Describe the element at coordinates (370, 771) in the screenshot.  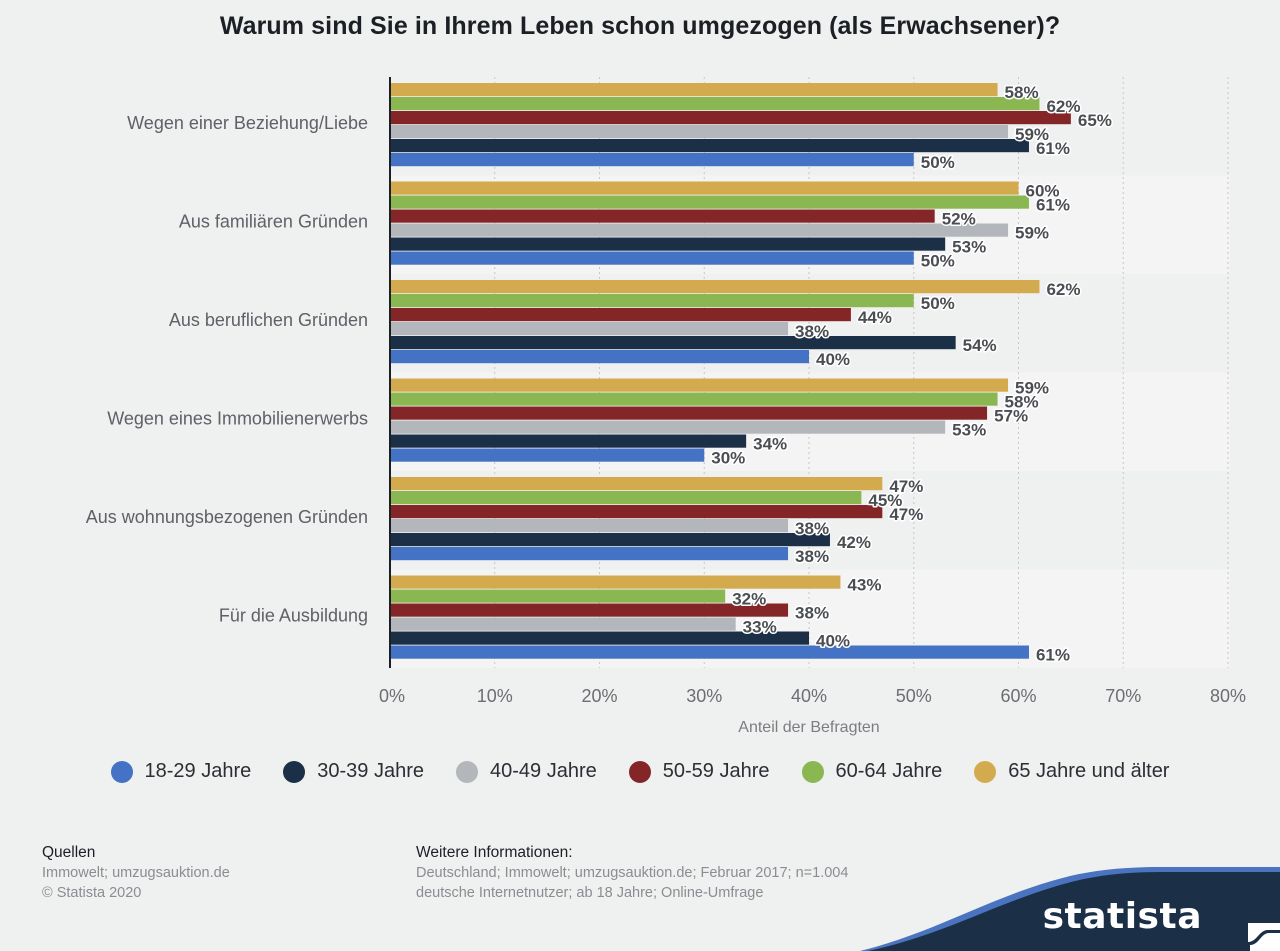
I see `legend-label: 30-39 Jahre` at that location.